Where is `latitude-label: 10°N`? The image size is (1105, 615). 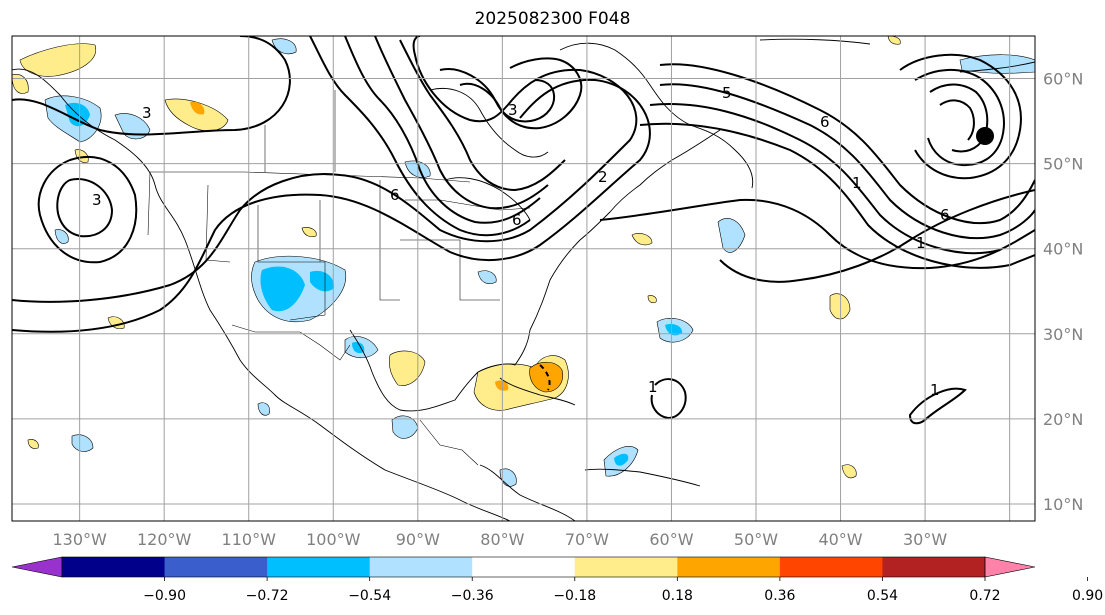
latitude-label: 10°N is located at coordinates (1063, 504).